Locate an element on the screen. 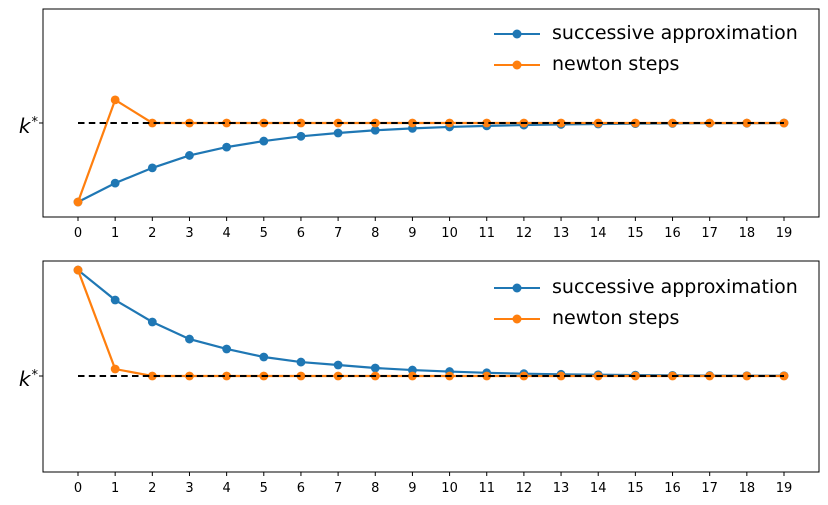 The height and width of the screenshot is (505, 828). x-tick-label: 18 is located at coordinates (747, 233).